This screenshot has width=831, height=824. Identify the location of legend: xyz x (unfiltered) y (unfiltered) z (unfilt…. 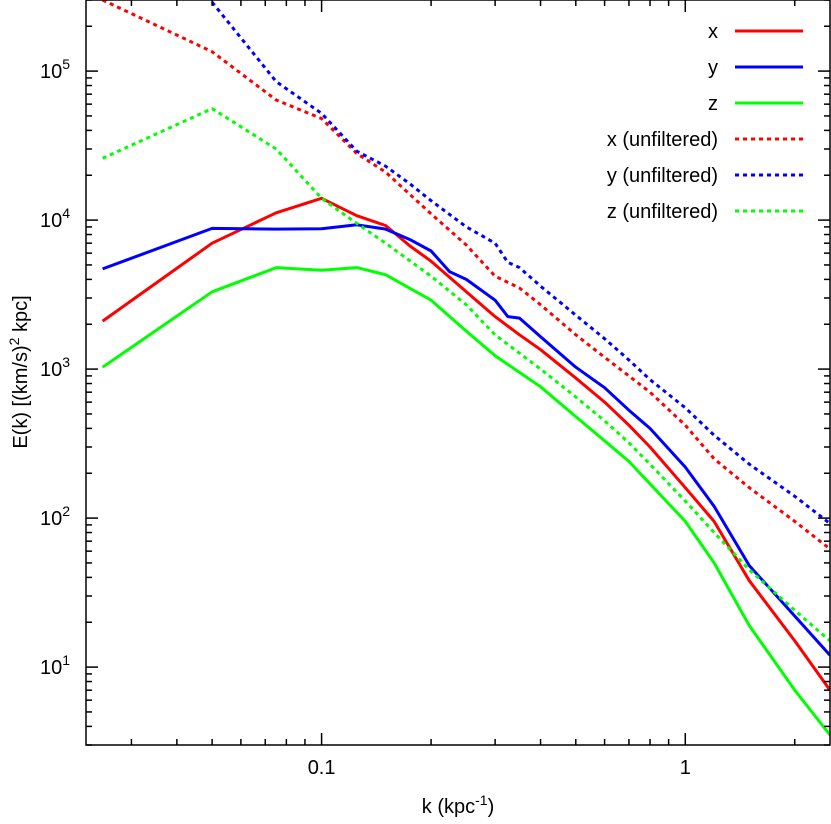
(705, 122).